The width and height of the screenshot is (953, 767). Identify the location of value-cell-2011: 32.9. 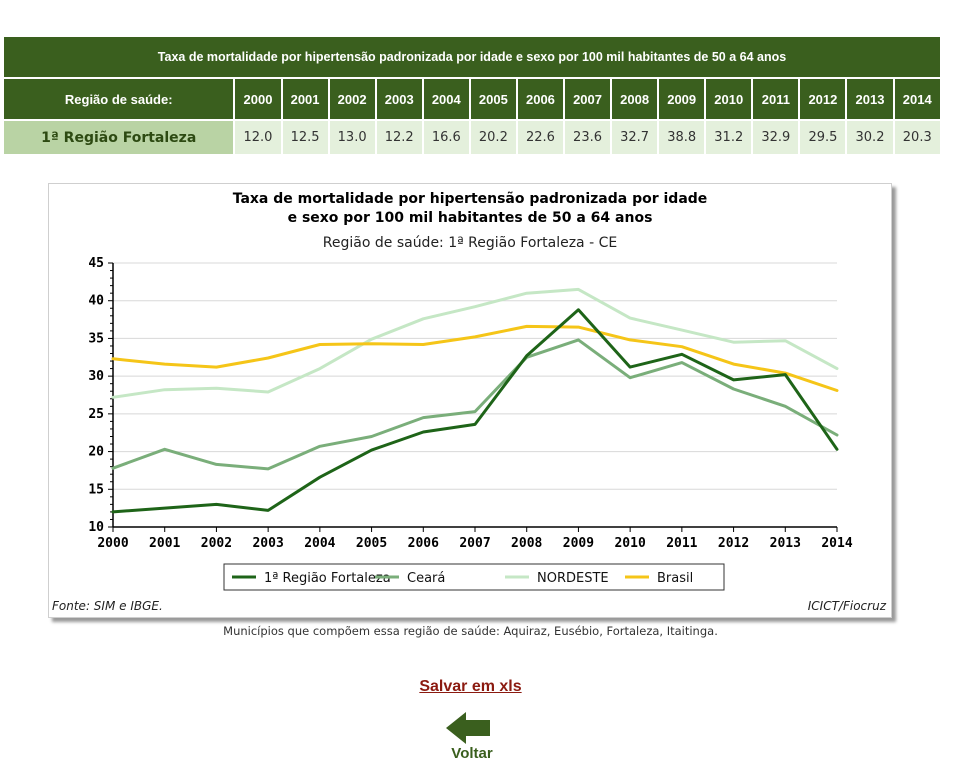
(775, 136).